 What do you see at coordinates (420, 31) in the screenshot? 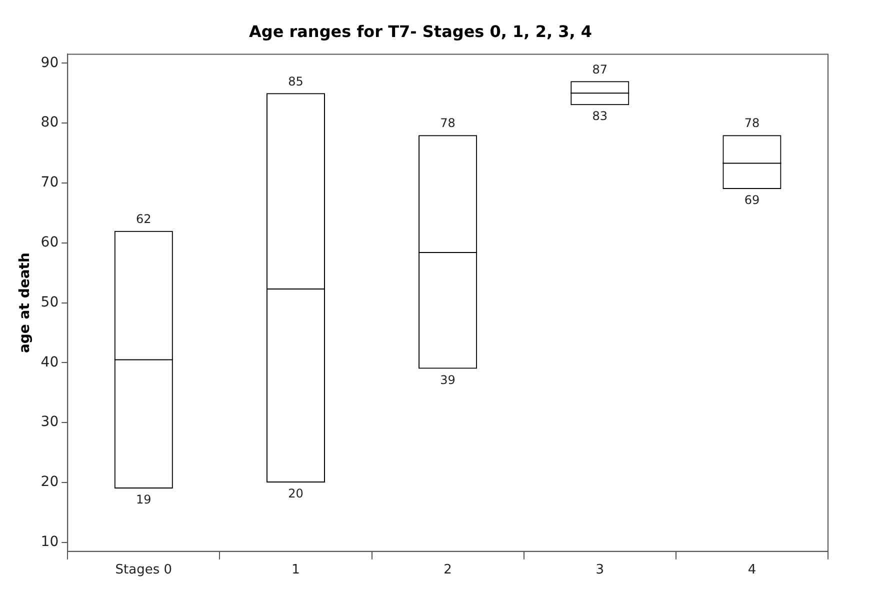
I see `chart-title: Age ranges for T7- Stages 0, 1, 2, 3, 4` at bounding box center [420, 31].